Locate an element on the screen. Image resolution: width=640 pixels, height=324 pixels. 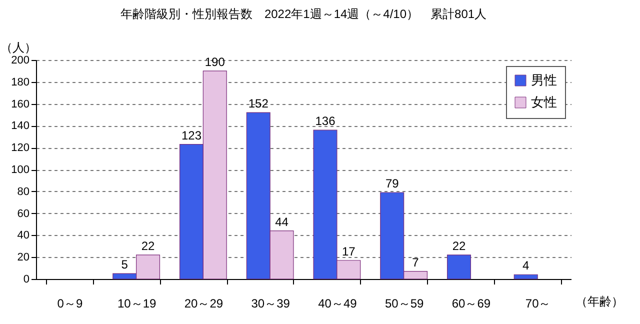
y-tick-label: 200 is located at coordinates (20, 60).